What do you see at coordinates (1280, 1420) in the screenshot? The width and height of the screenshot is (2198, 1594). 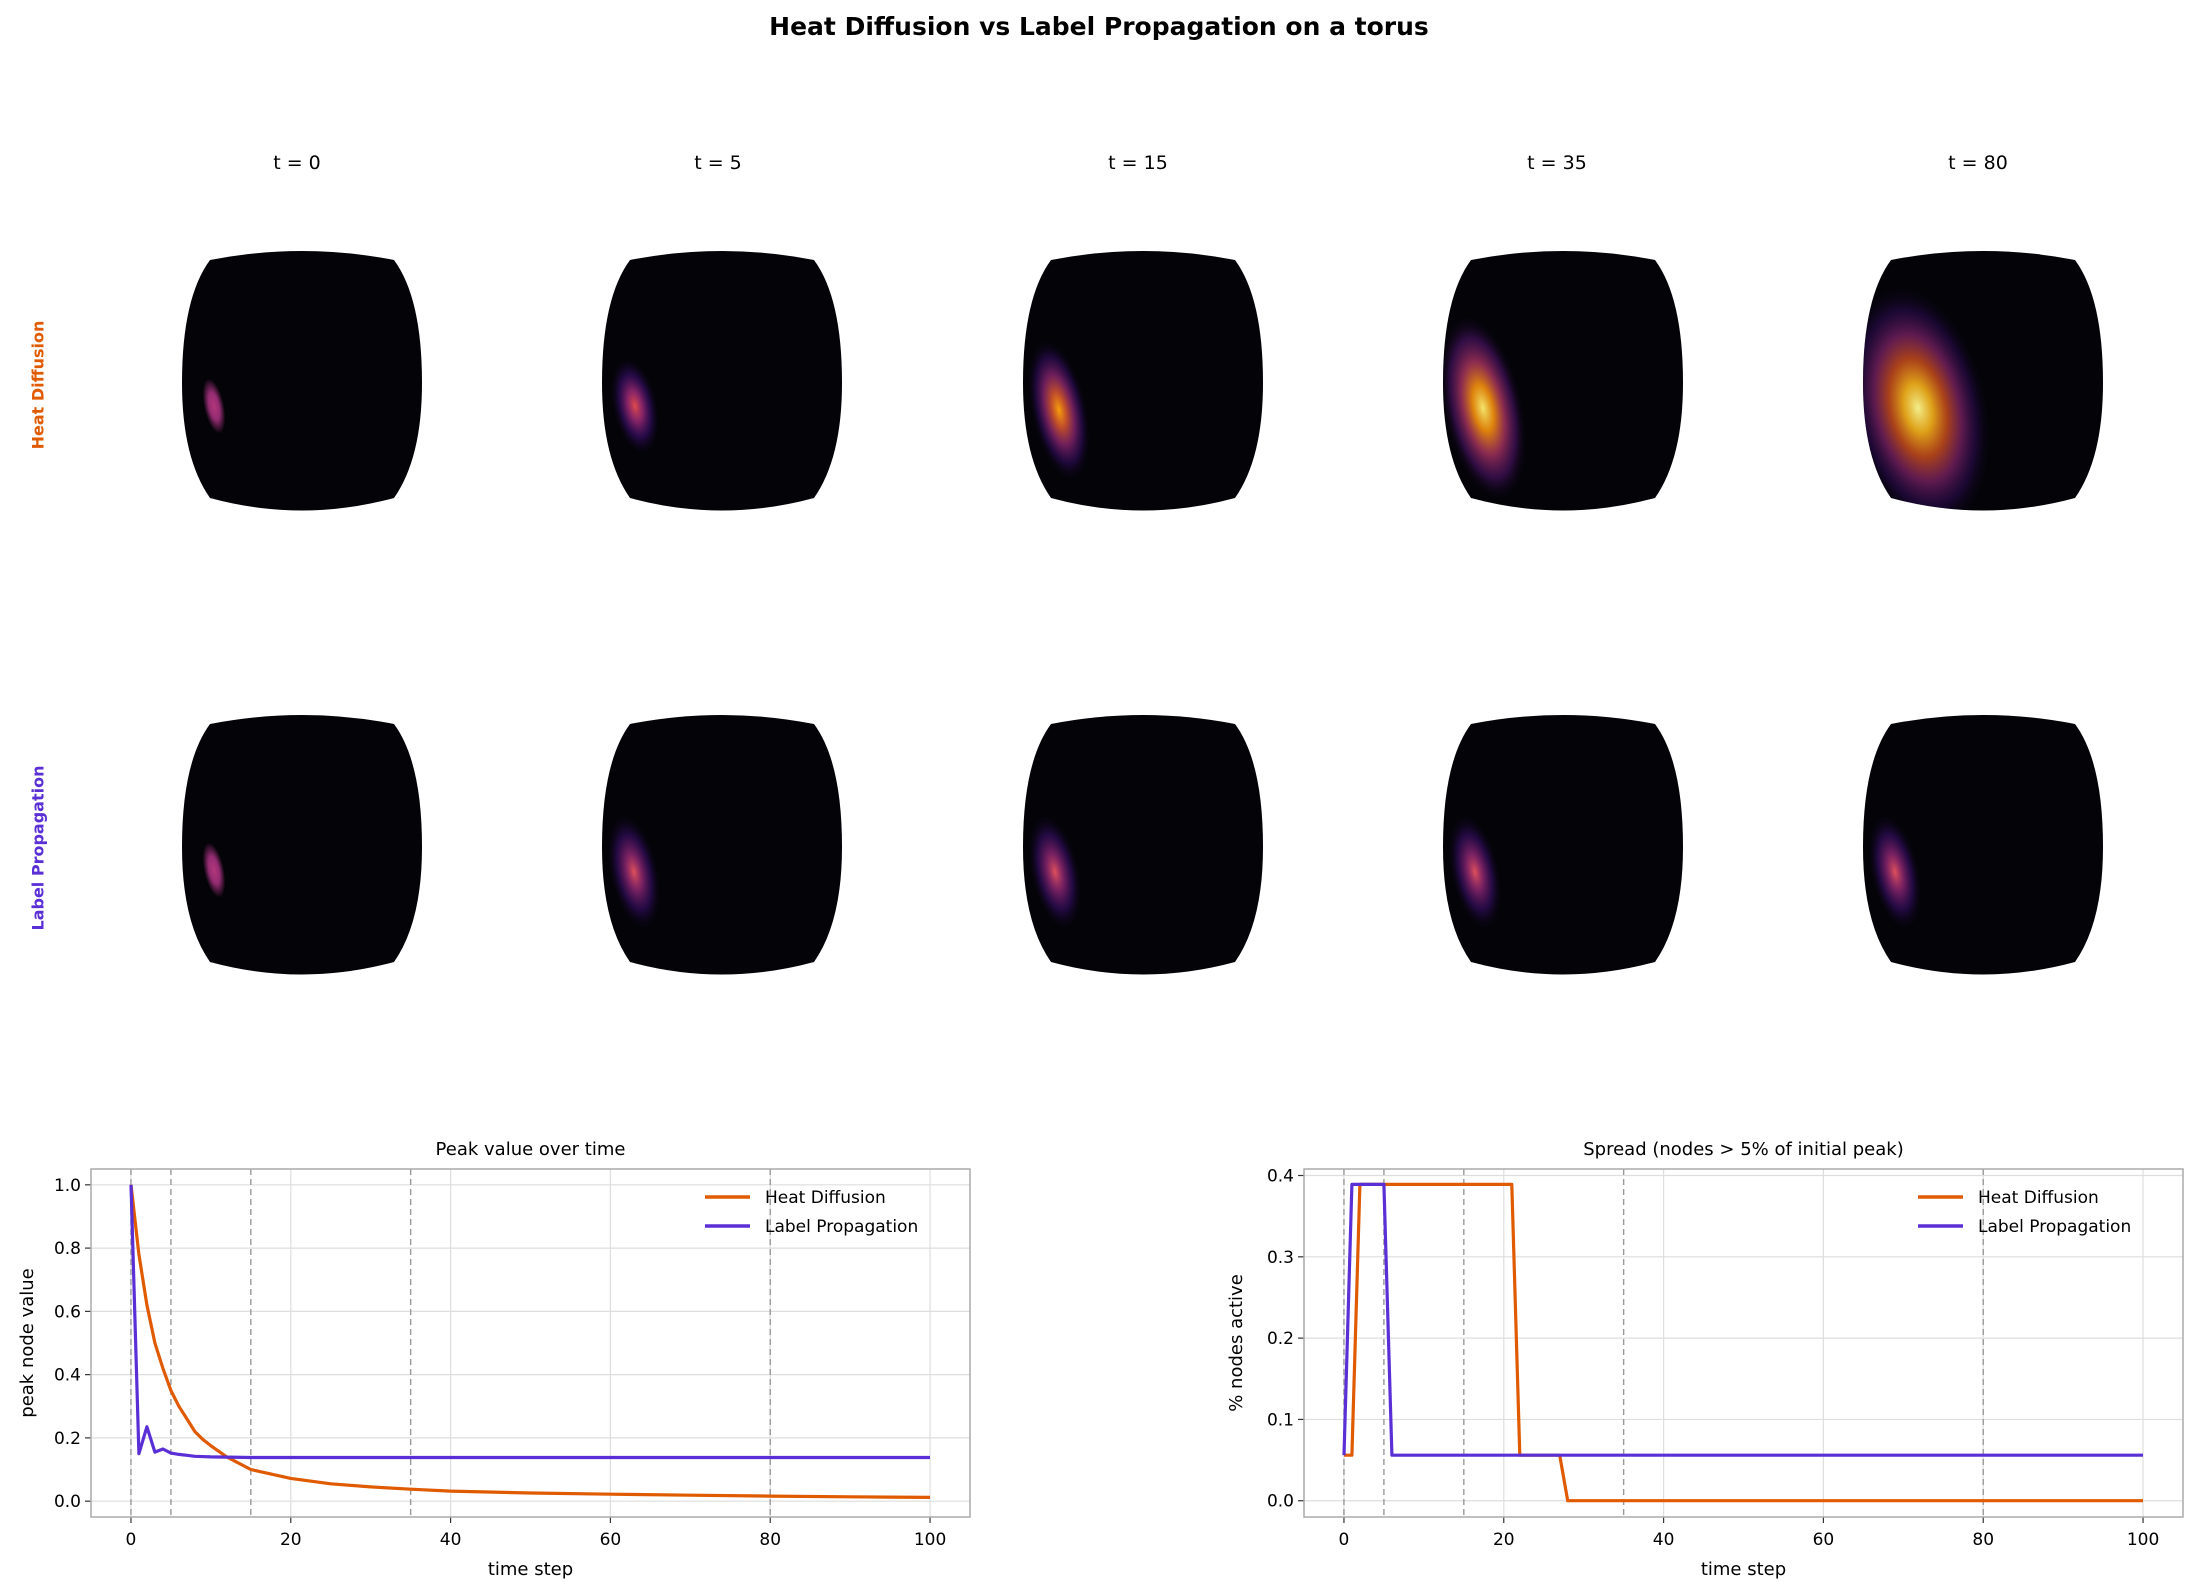 I see `y-tick-label: 0.1` at bounding box center [1280, 1420].